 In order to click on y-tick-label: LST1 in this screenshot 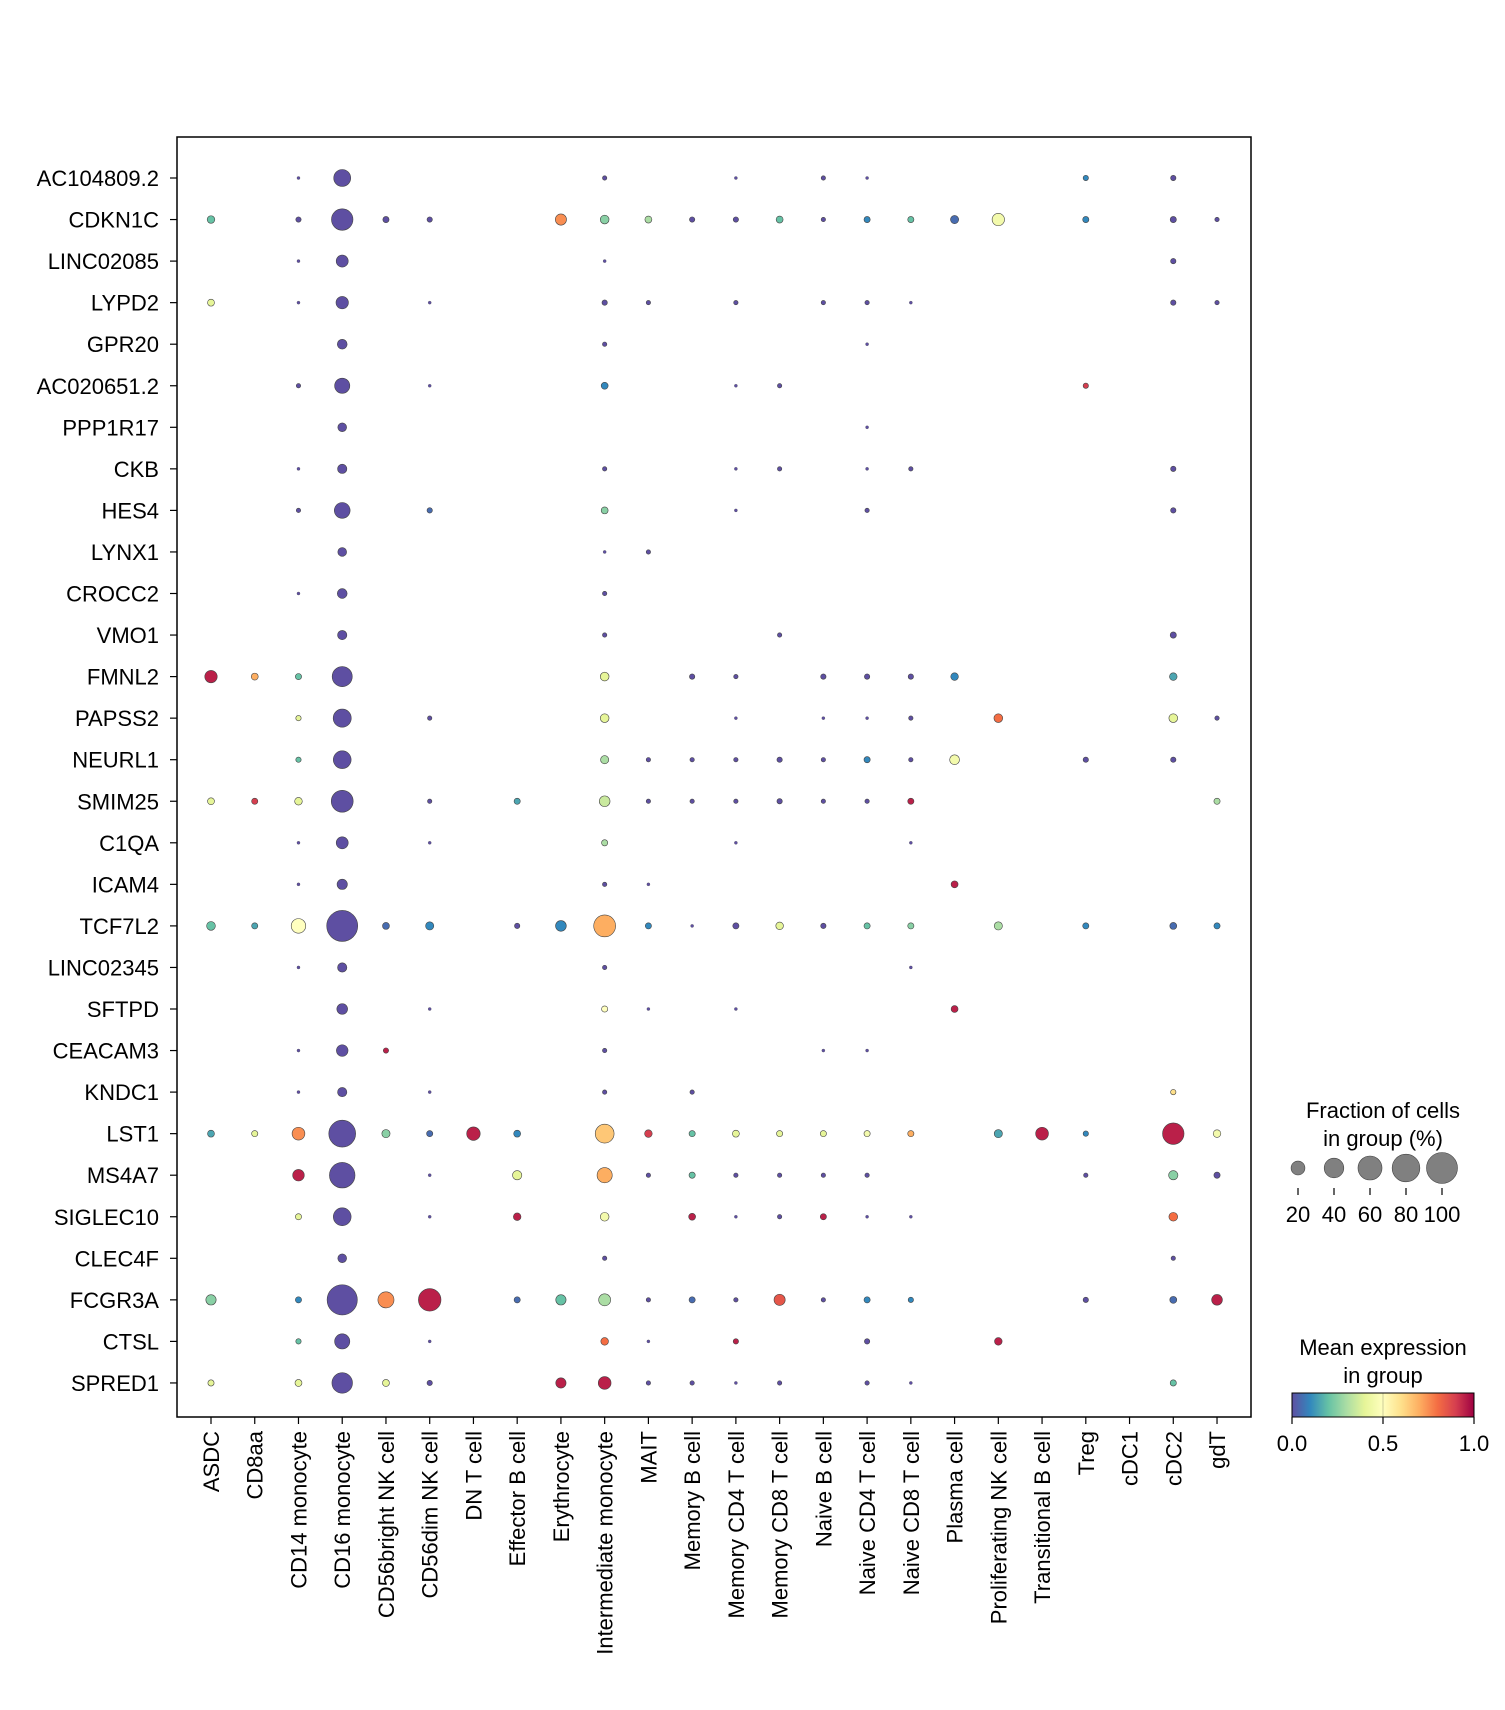, I will do `click(132, 1134)`.